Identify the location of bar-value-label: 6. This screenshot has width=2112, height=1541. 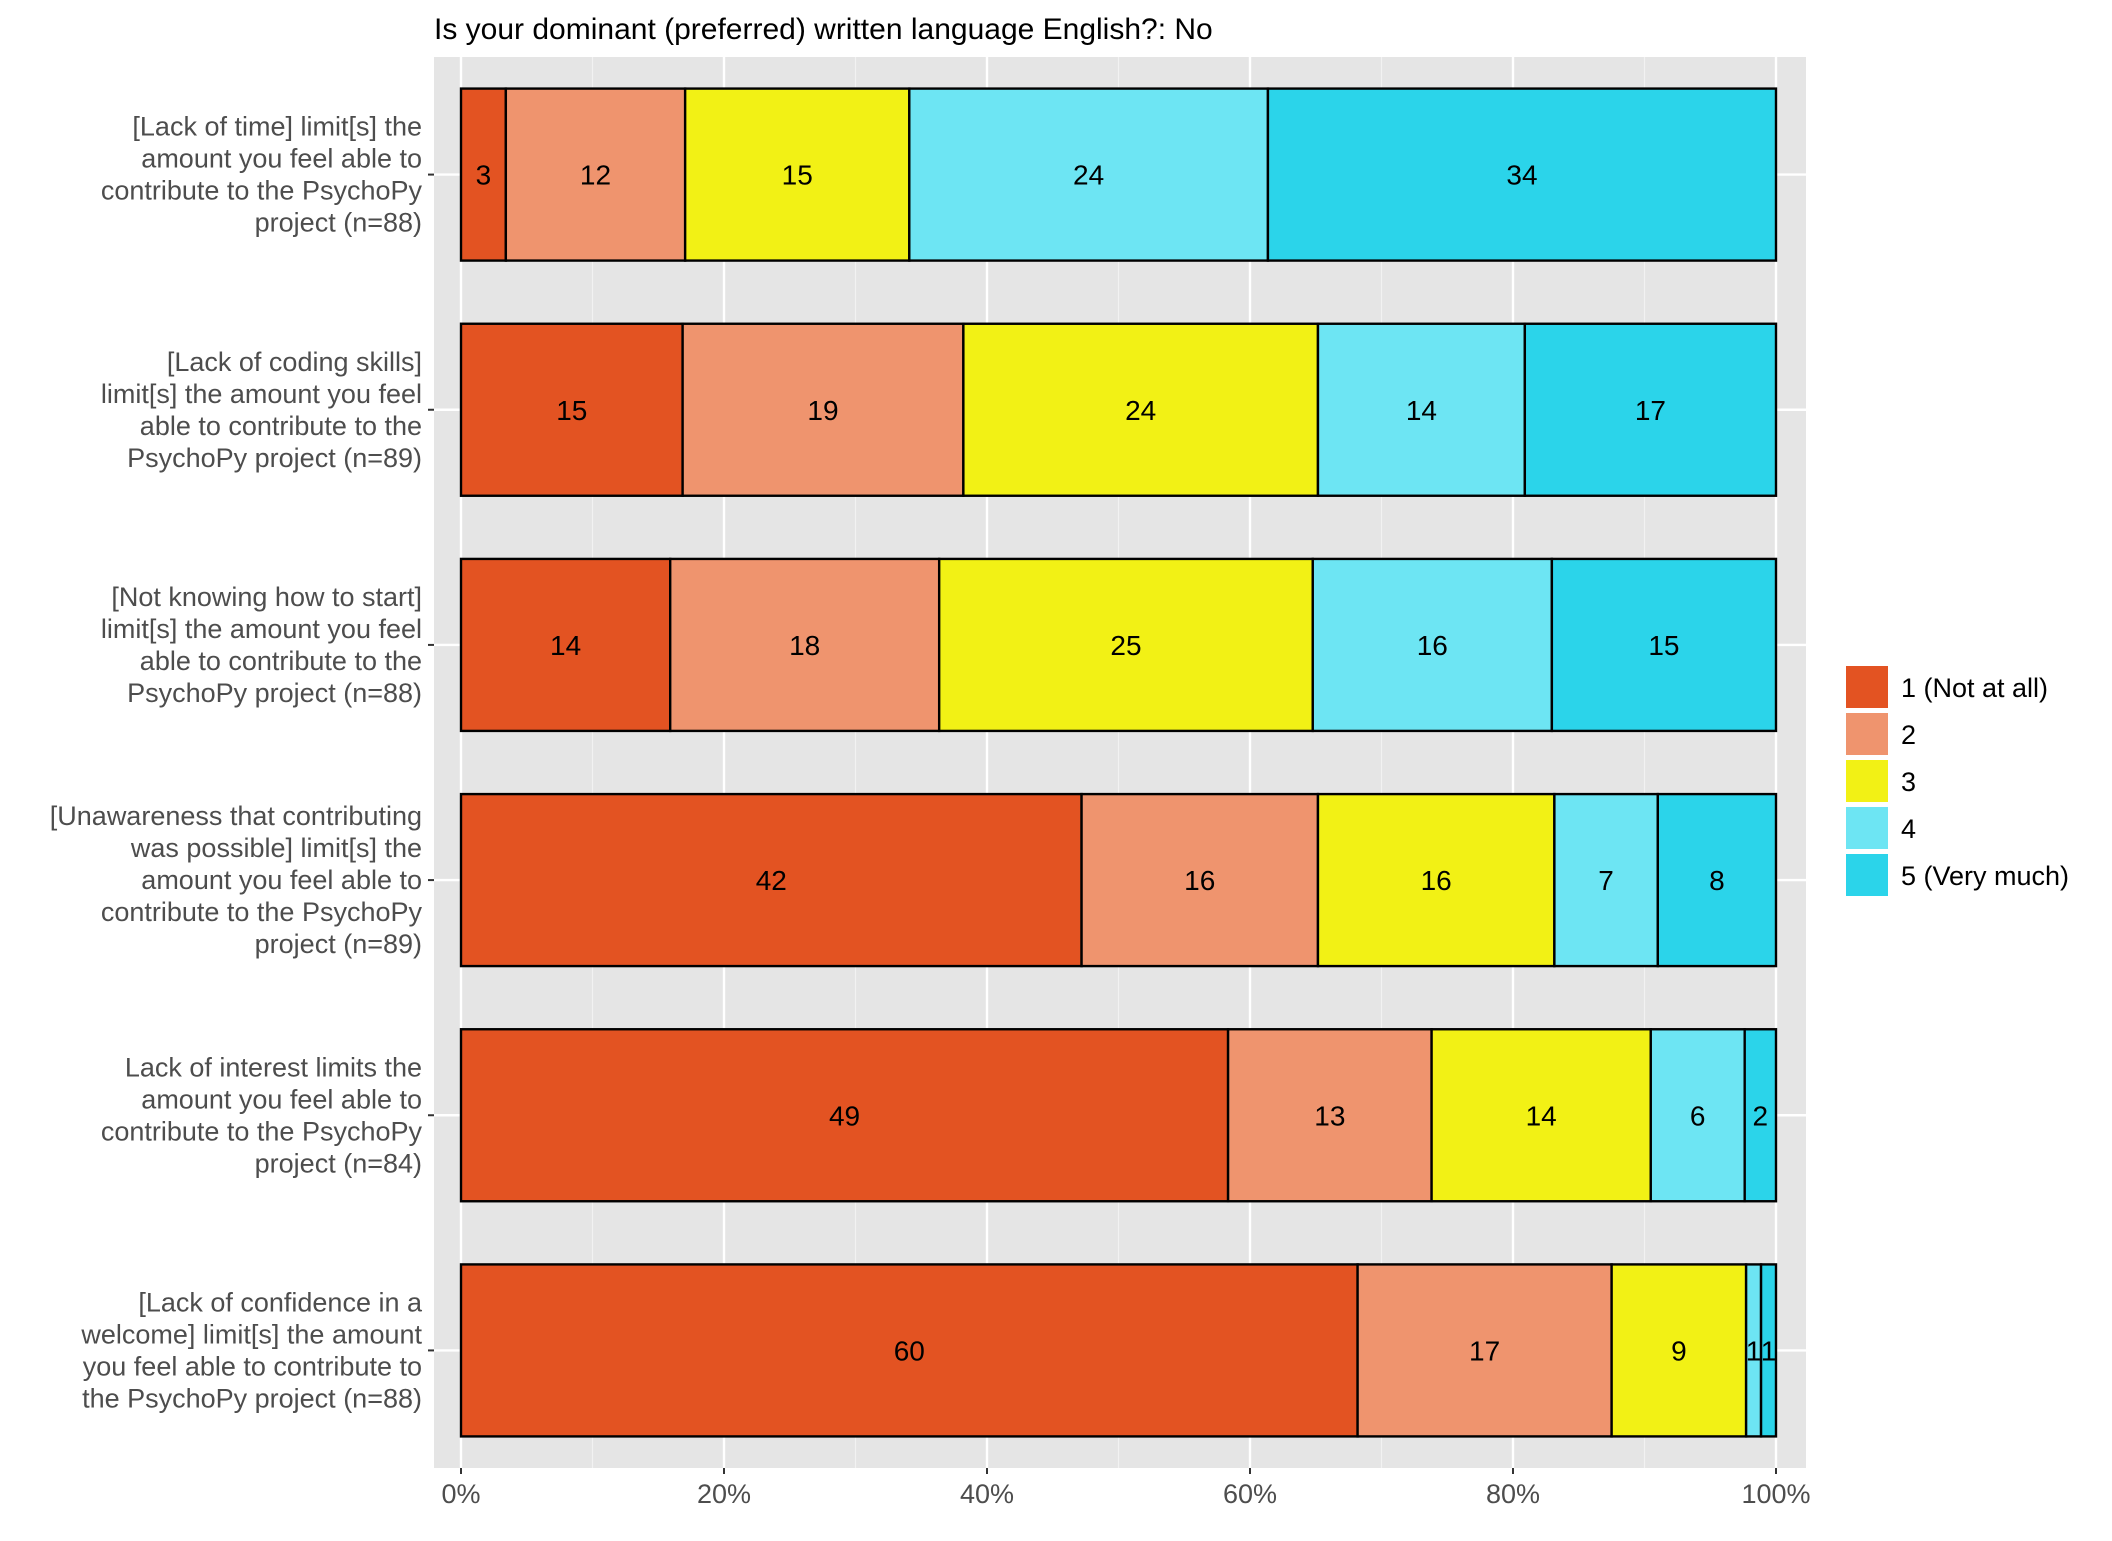
(1698, 1115).